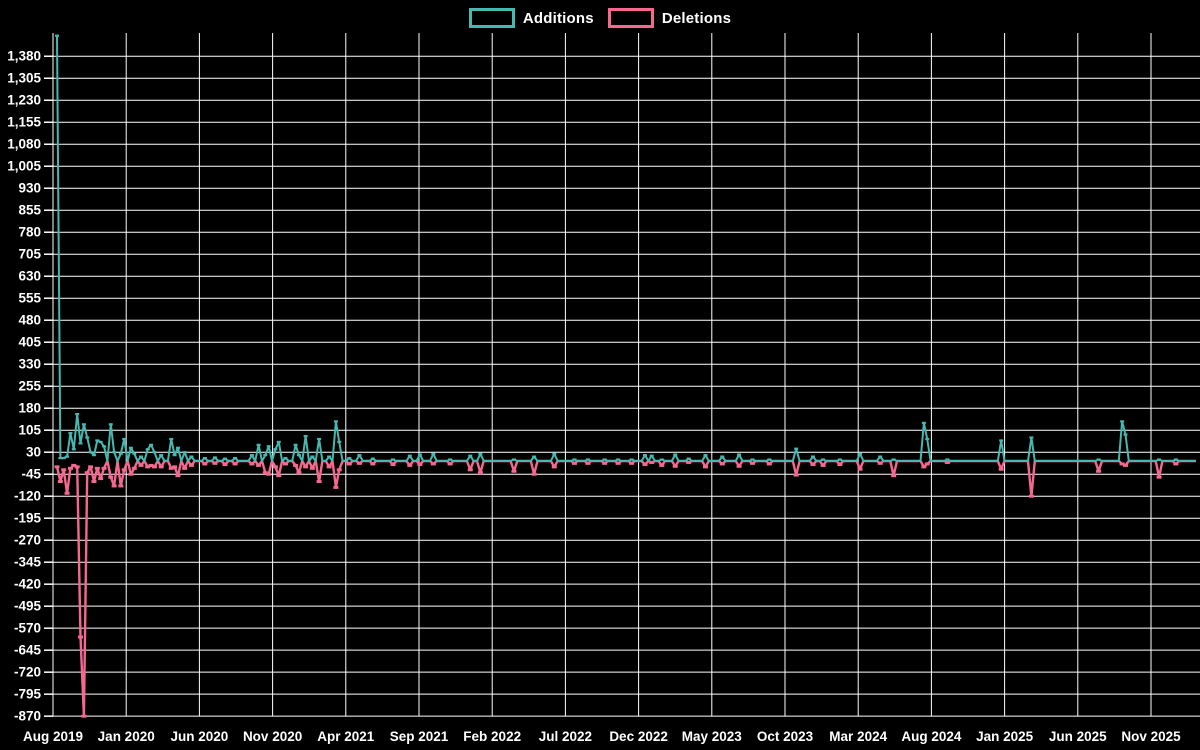 The image size is (1200, 750). I want to click on svg-text: Nov 2025, so click(1151, 736).